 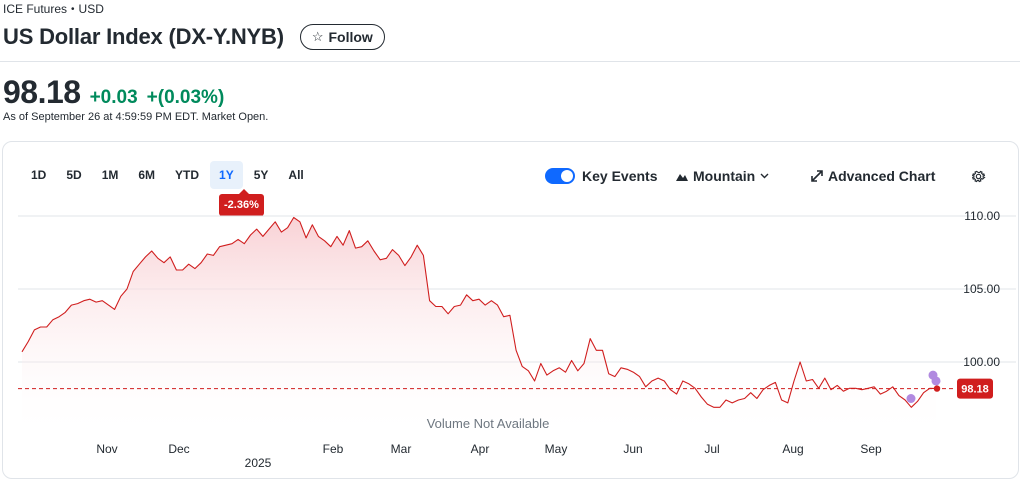 What do you see at coordinates (35, 9) in the screenshot?
I see `exchange-label: ICE Futures` at bounding box center [35, 9].